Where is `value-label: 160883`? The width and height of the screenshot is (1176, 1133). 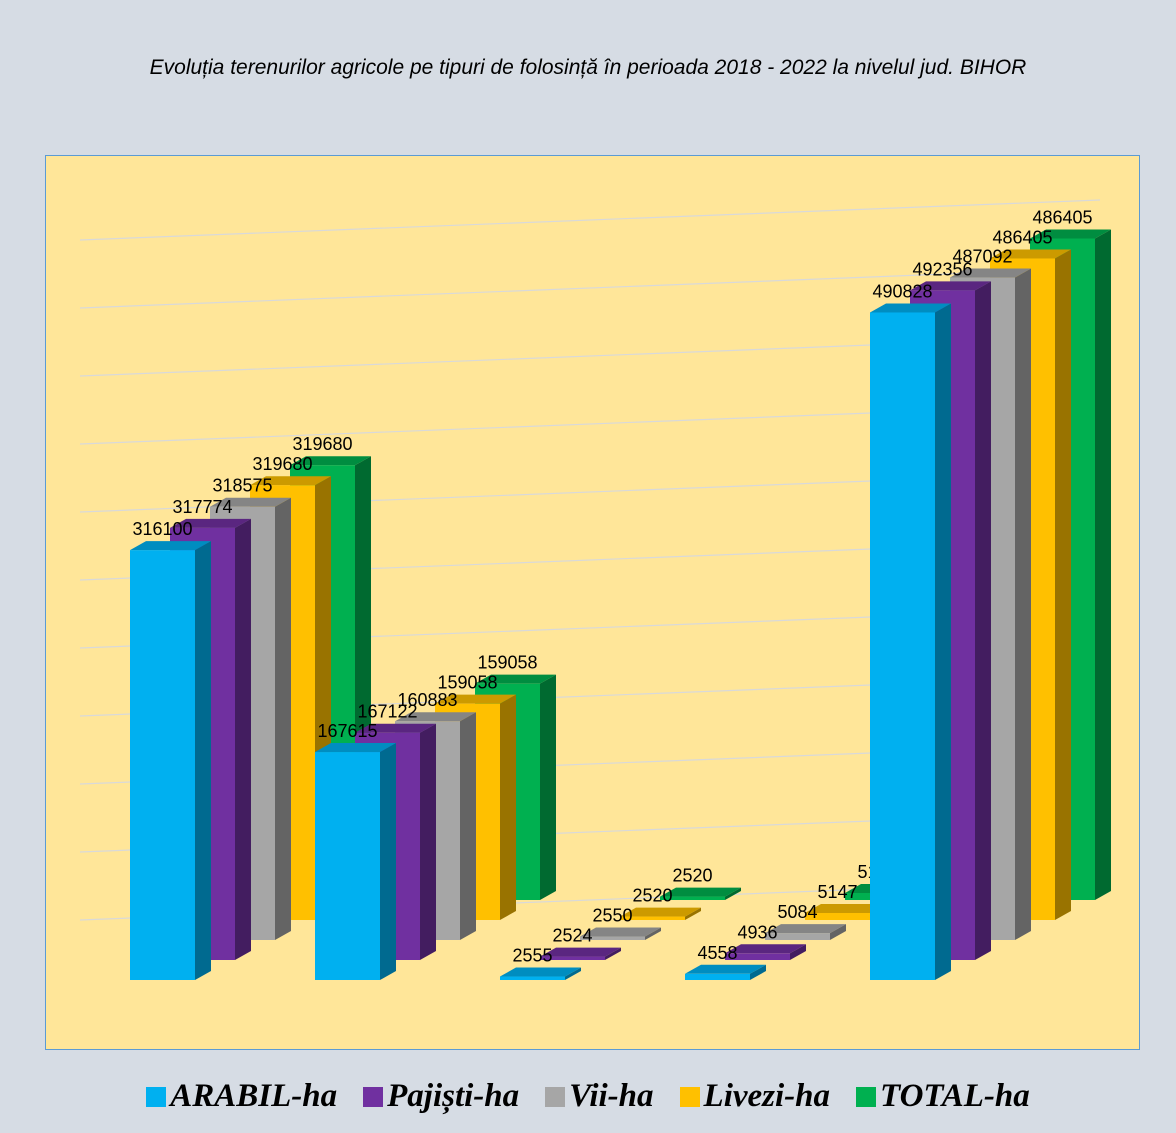
value-label: 160883 is located at coordinates (427, 700).